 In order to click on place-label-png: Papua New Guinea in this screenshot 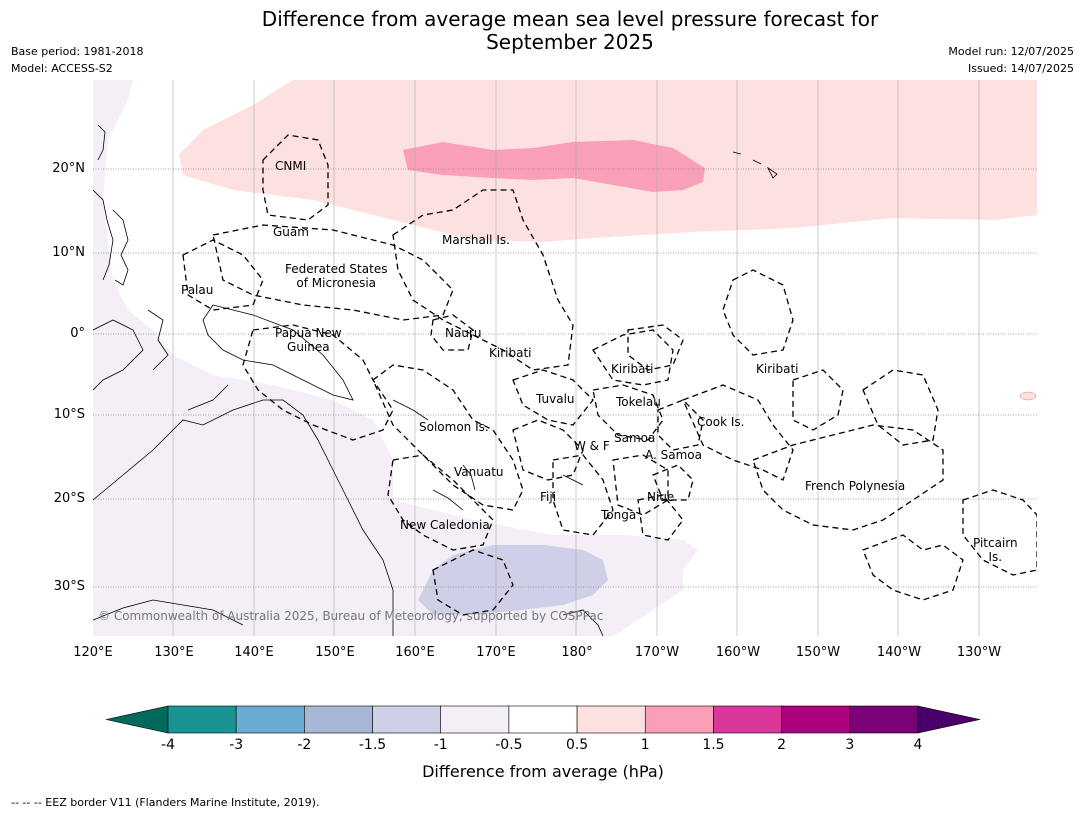, I will do `click(308, 340)`.